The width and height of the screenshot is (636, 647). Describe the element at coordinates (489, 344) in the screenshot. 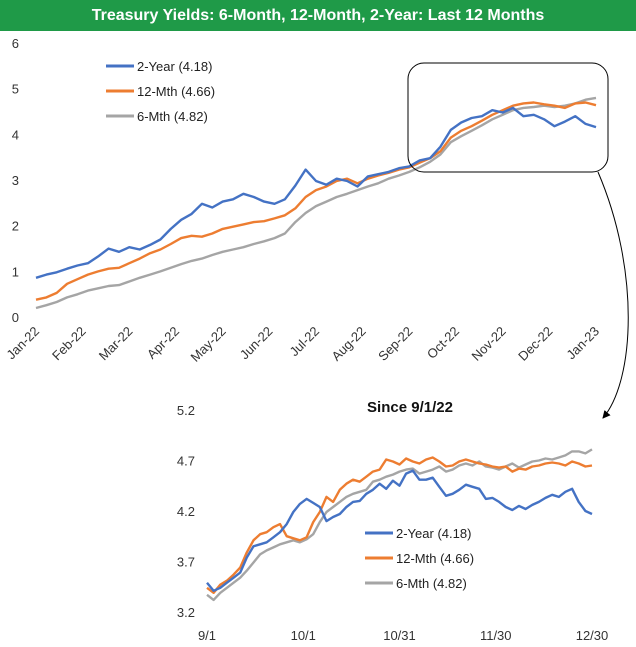

I see `x-tick-label: Nov-22` at that location.